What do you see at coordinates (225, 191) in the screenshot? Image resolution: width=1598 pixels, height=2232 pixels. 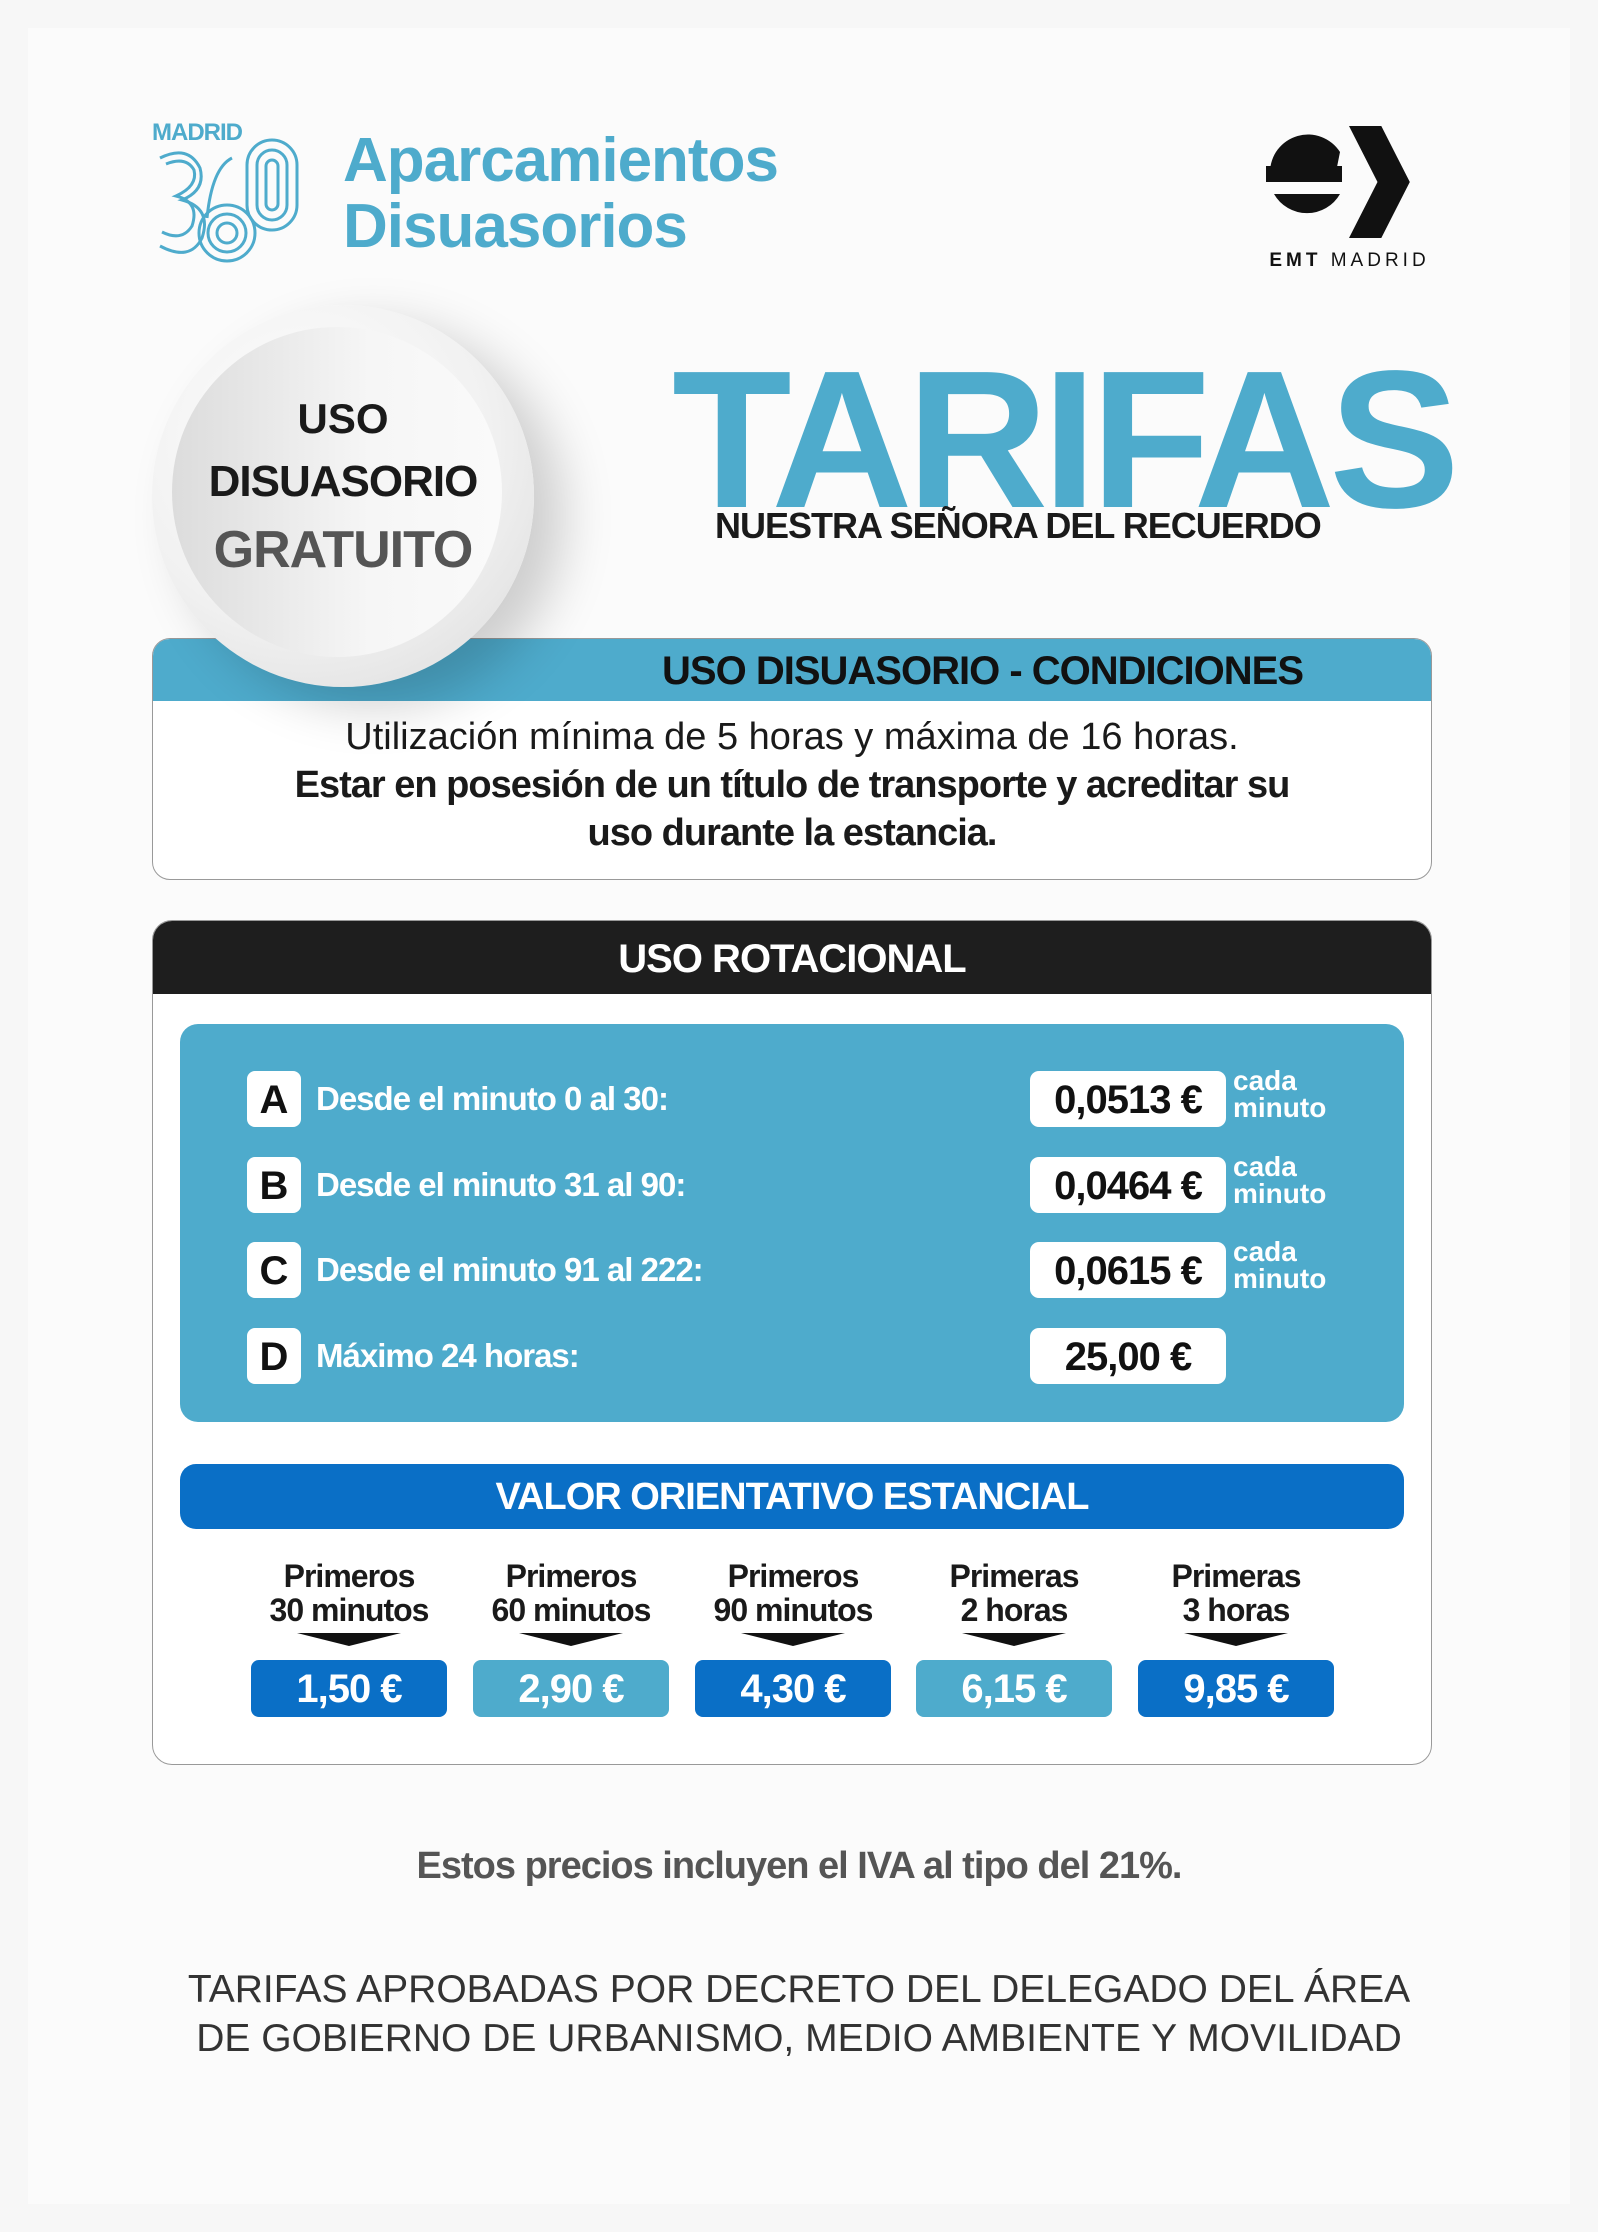 I see `madrid-360-logo: MADRID` at bounding box center [225, 191].